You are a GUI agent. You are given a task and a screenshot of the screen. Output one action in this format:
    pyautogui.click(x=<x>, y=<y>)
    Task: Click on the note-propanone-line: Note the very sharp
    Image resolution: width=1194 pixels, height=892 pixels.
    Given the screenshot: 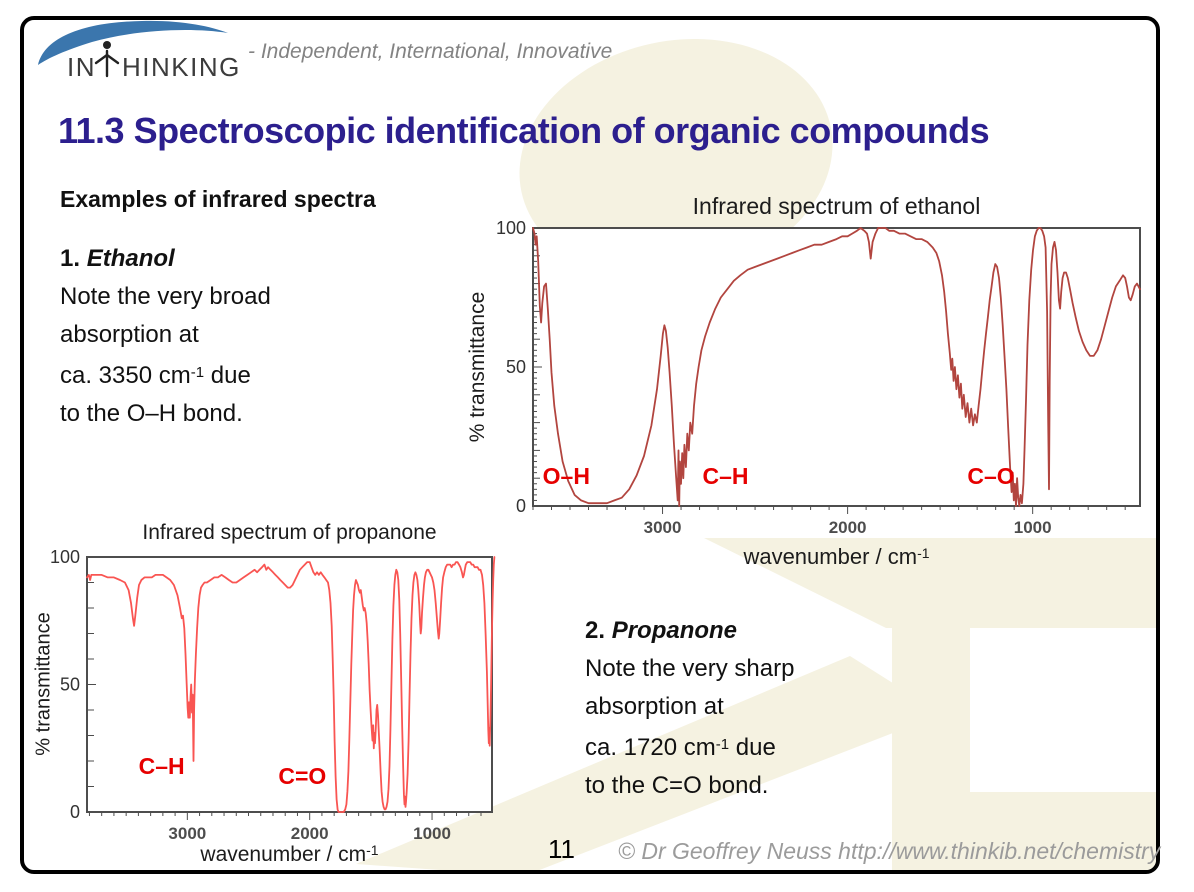 What is the action you would take?
    pyautogui.click(x=690, y=668)
    